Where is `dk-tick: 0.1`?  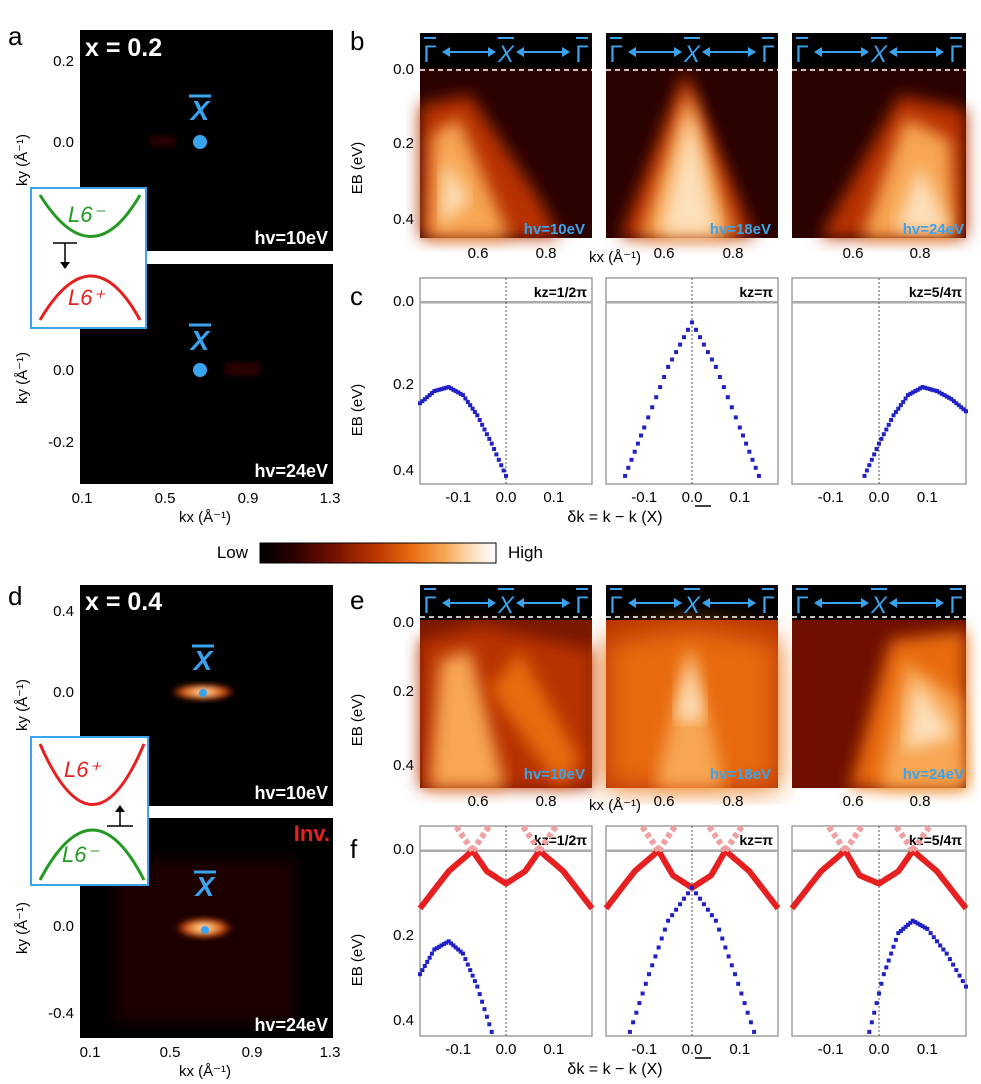
dk-tick: 0.1 is located at coordinates (739, 1049).